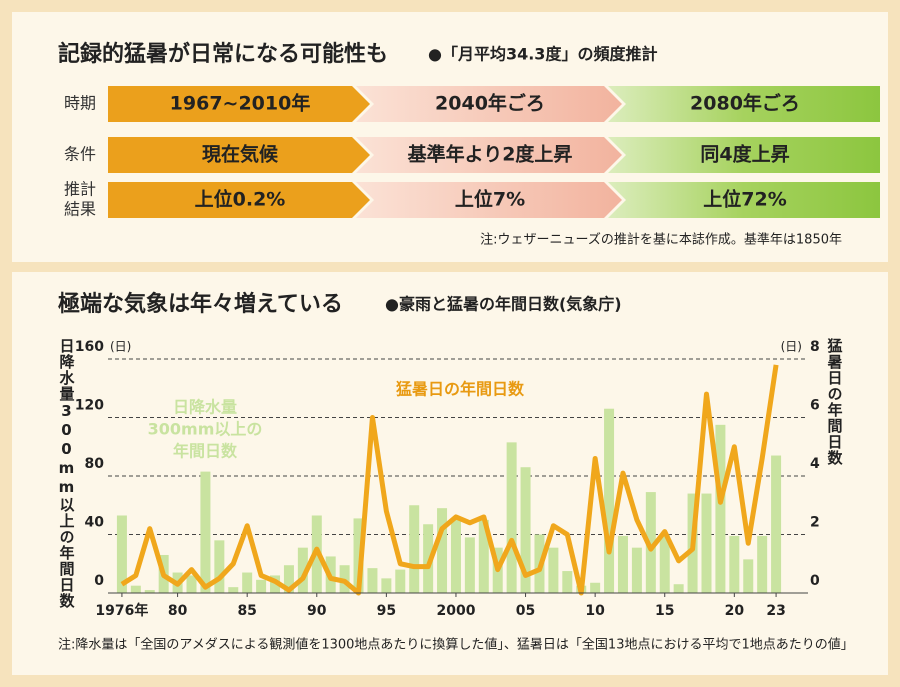 This screenshot has width=900, height=687. I want to click on cell-text: 上位7%, so click(490, 199).